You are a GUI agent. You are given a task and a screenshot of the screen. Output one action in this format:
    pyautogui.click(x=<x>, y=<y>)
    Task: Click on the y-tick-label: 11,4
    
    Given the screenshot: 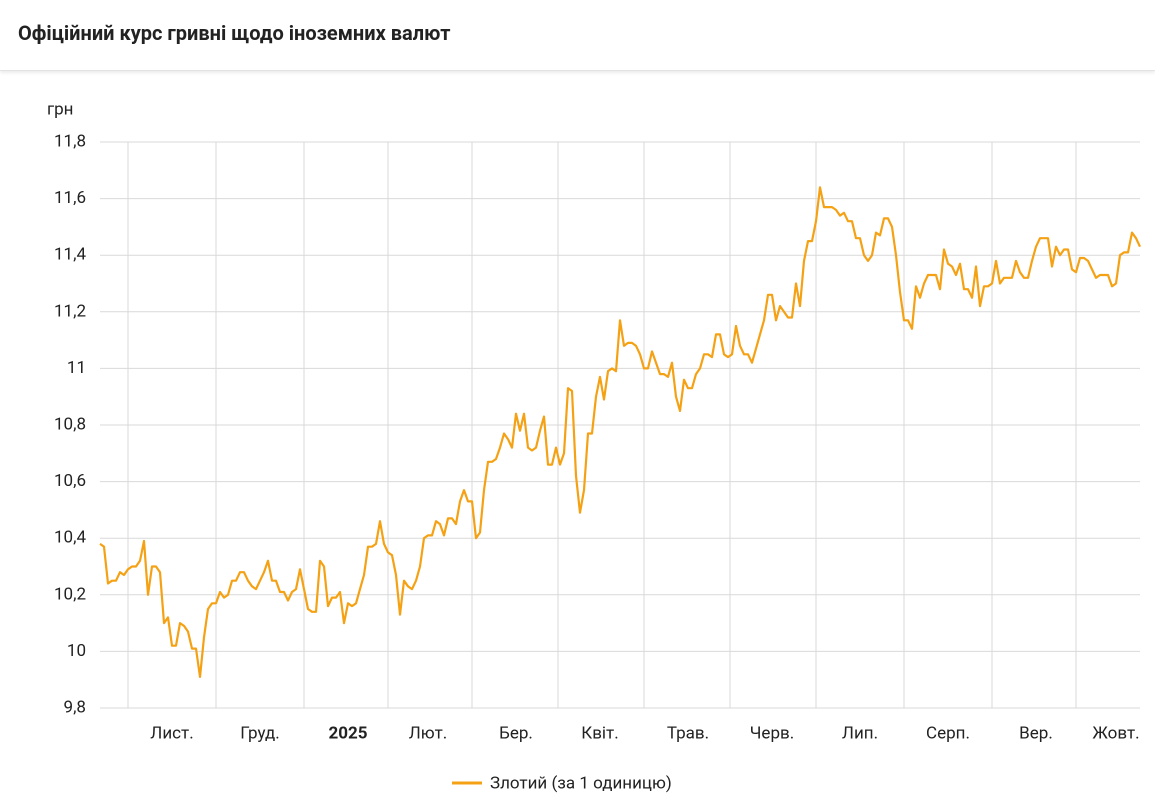 What is the action you would take?
    pyautogui.click(x=70, y=255)
    